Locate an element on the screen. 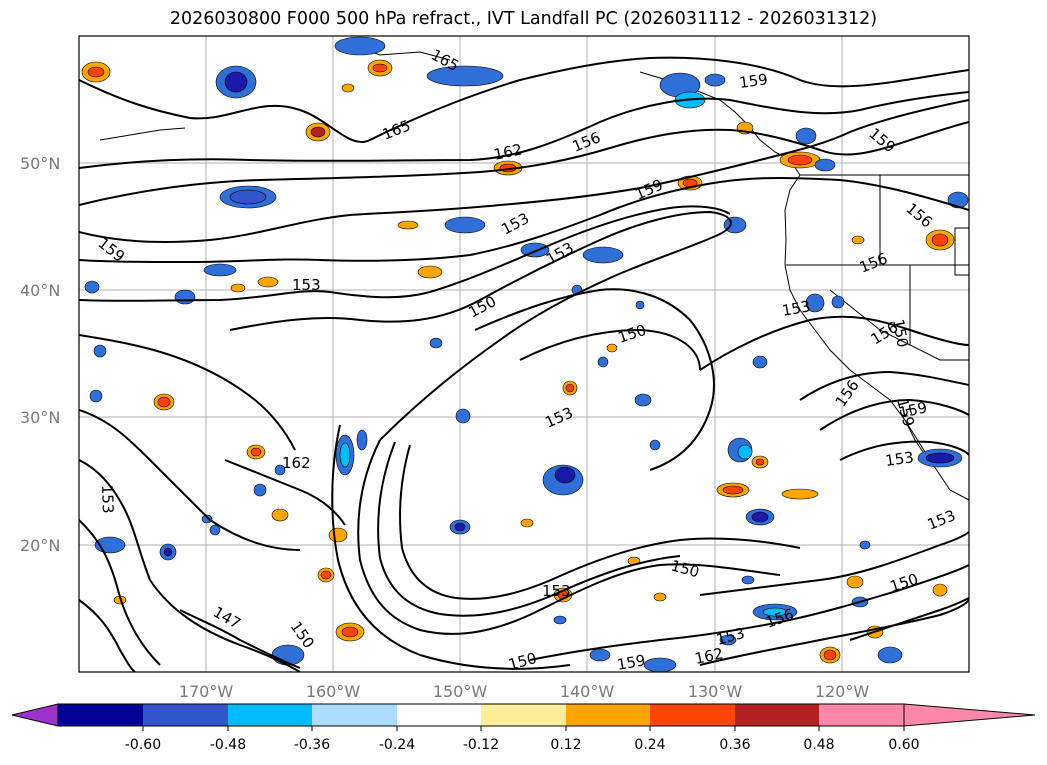 Image resolution: width=1047 pixels, height=765 pixels. colorbar-tick-label: 0.12 is located at coordinates (565, 745).